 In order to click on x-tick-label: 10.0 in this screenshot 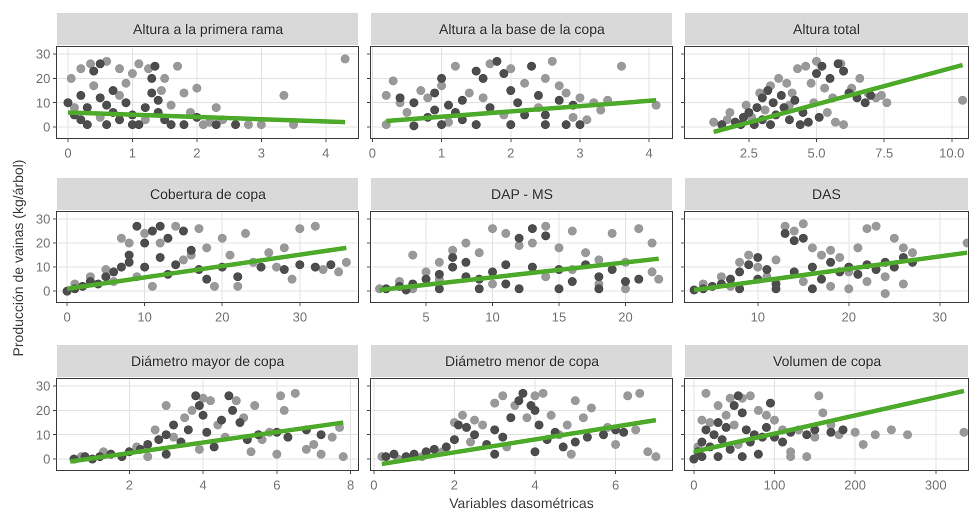, I will do `click(951, 153)`.